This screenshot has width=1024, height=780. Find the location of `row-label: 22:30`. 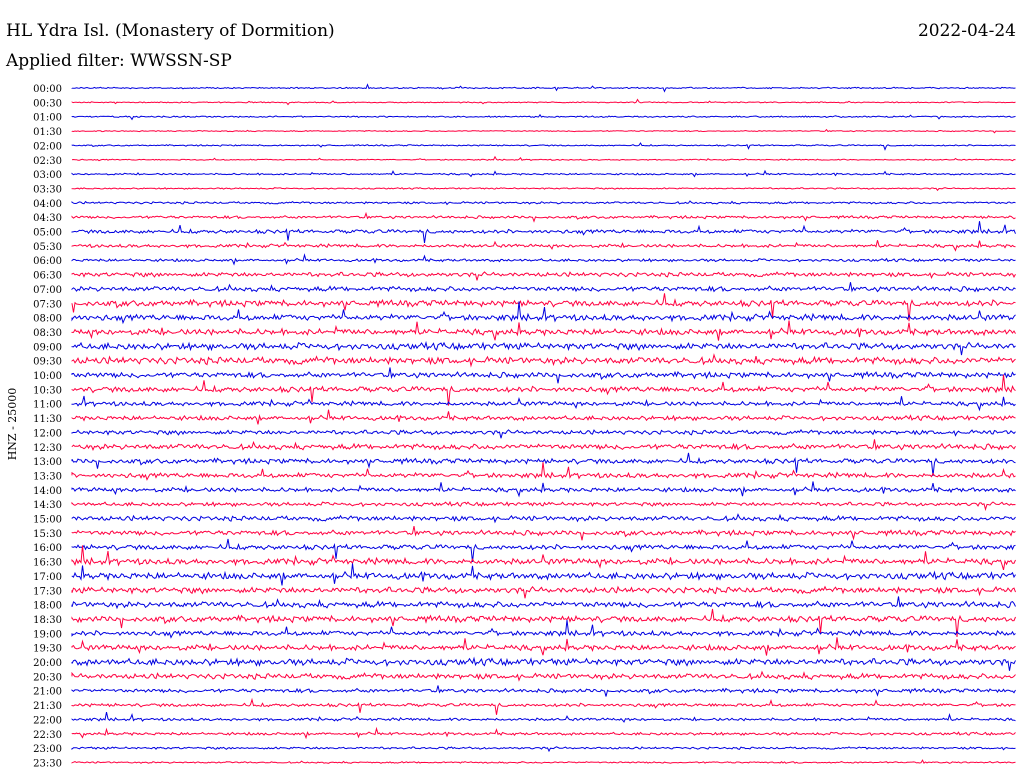

row-label: 22:30 is located at coordinates (47, 735).